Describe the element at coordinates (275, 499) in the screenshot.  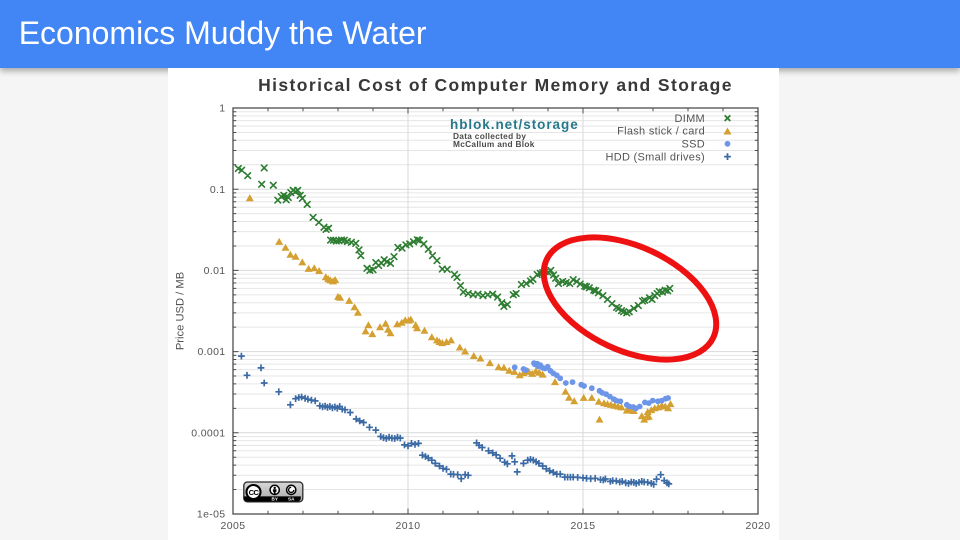
I see `svg-text: BY` at that location.